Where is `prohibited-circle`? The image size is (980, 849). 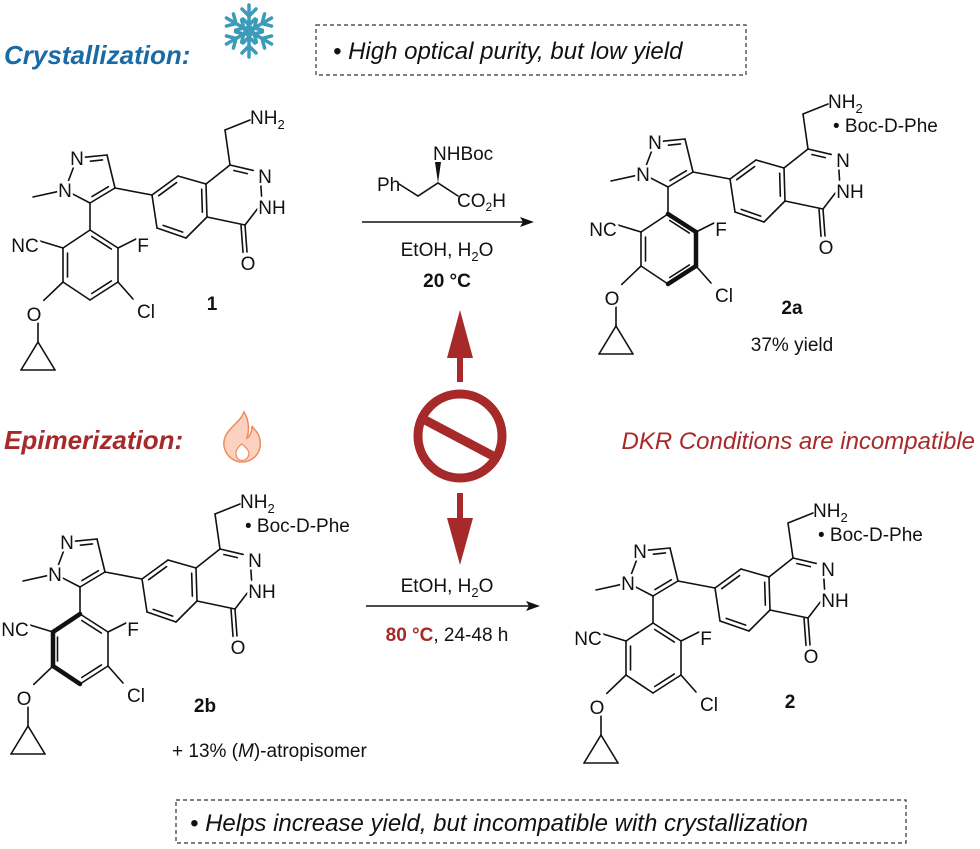
prohibited-circle is located at coordinates (460, 436).